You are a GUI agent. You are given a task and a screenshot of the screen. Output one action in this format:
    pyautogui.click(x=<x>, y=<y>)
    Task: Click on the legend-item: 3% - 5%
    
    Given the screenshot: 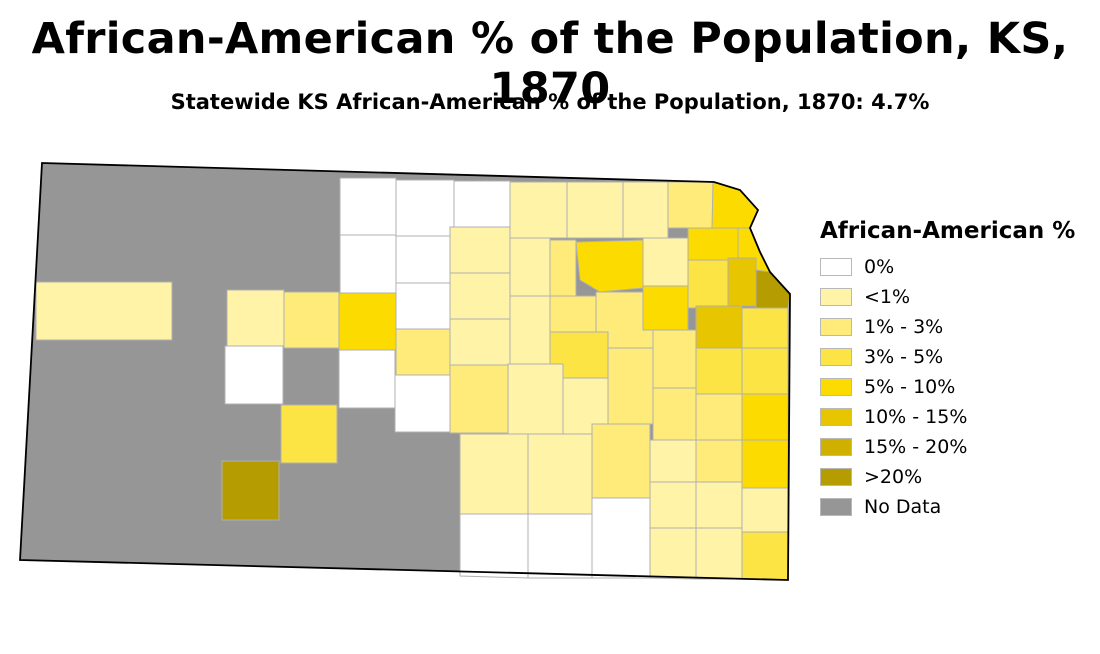 What is the action you would take?
    pyautogui.click(x=947, y=357)
    